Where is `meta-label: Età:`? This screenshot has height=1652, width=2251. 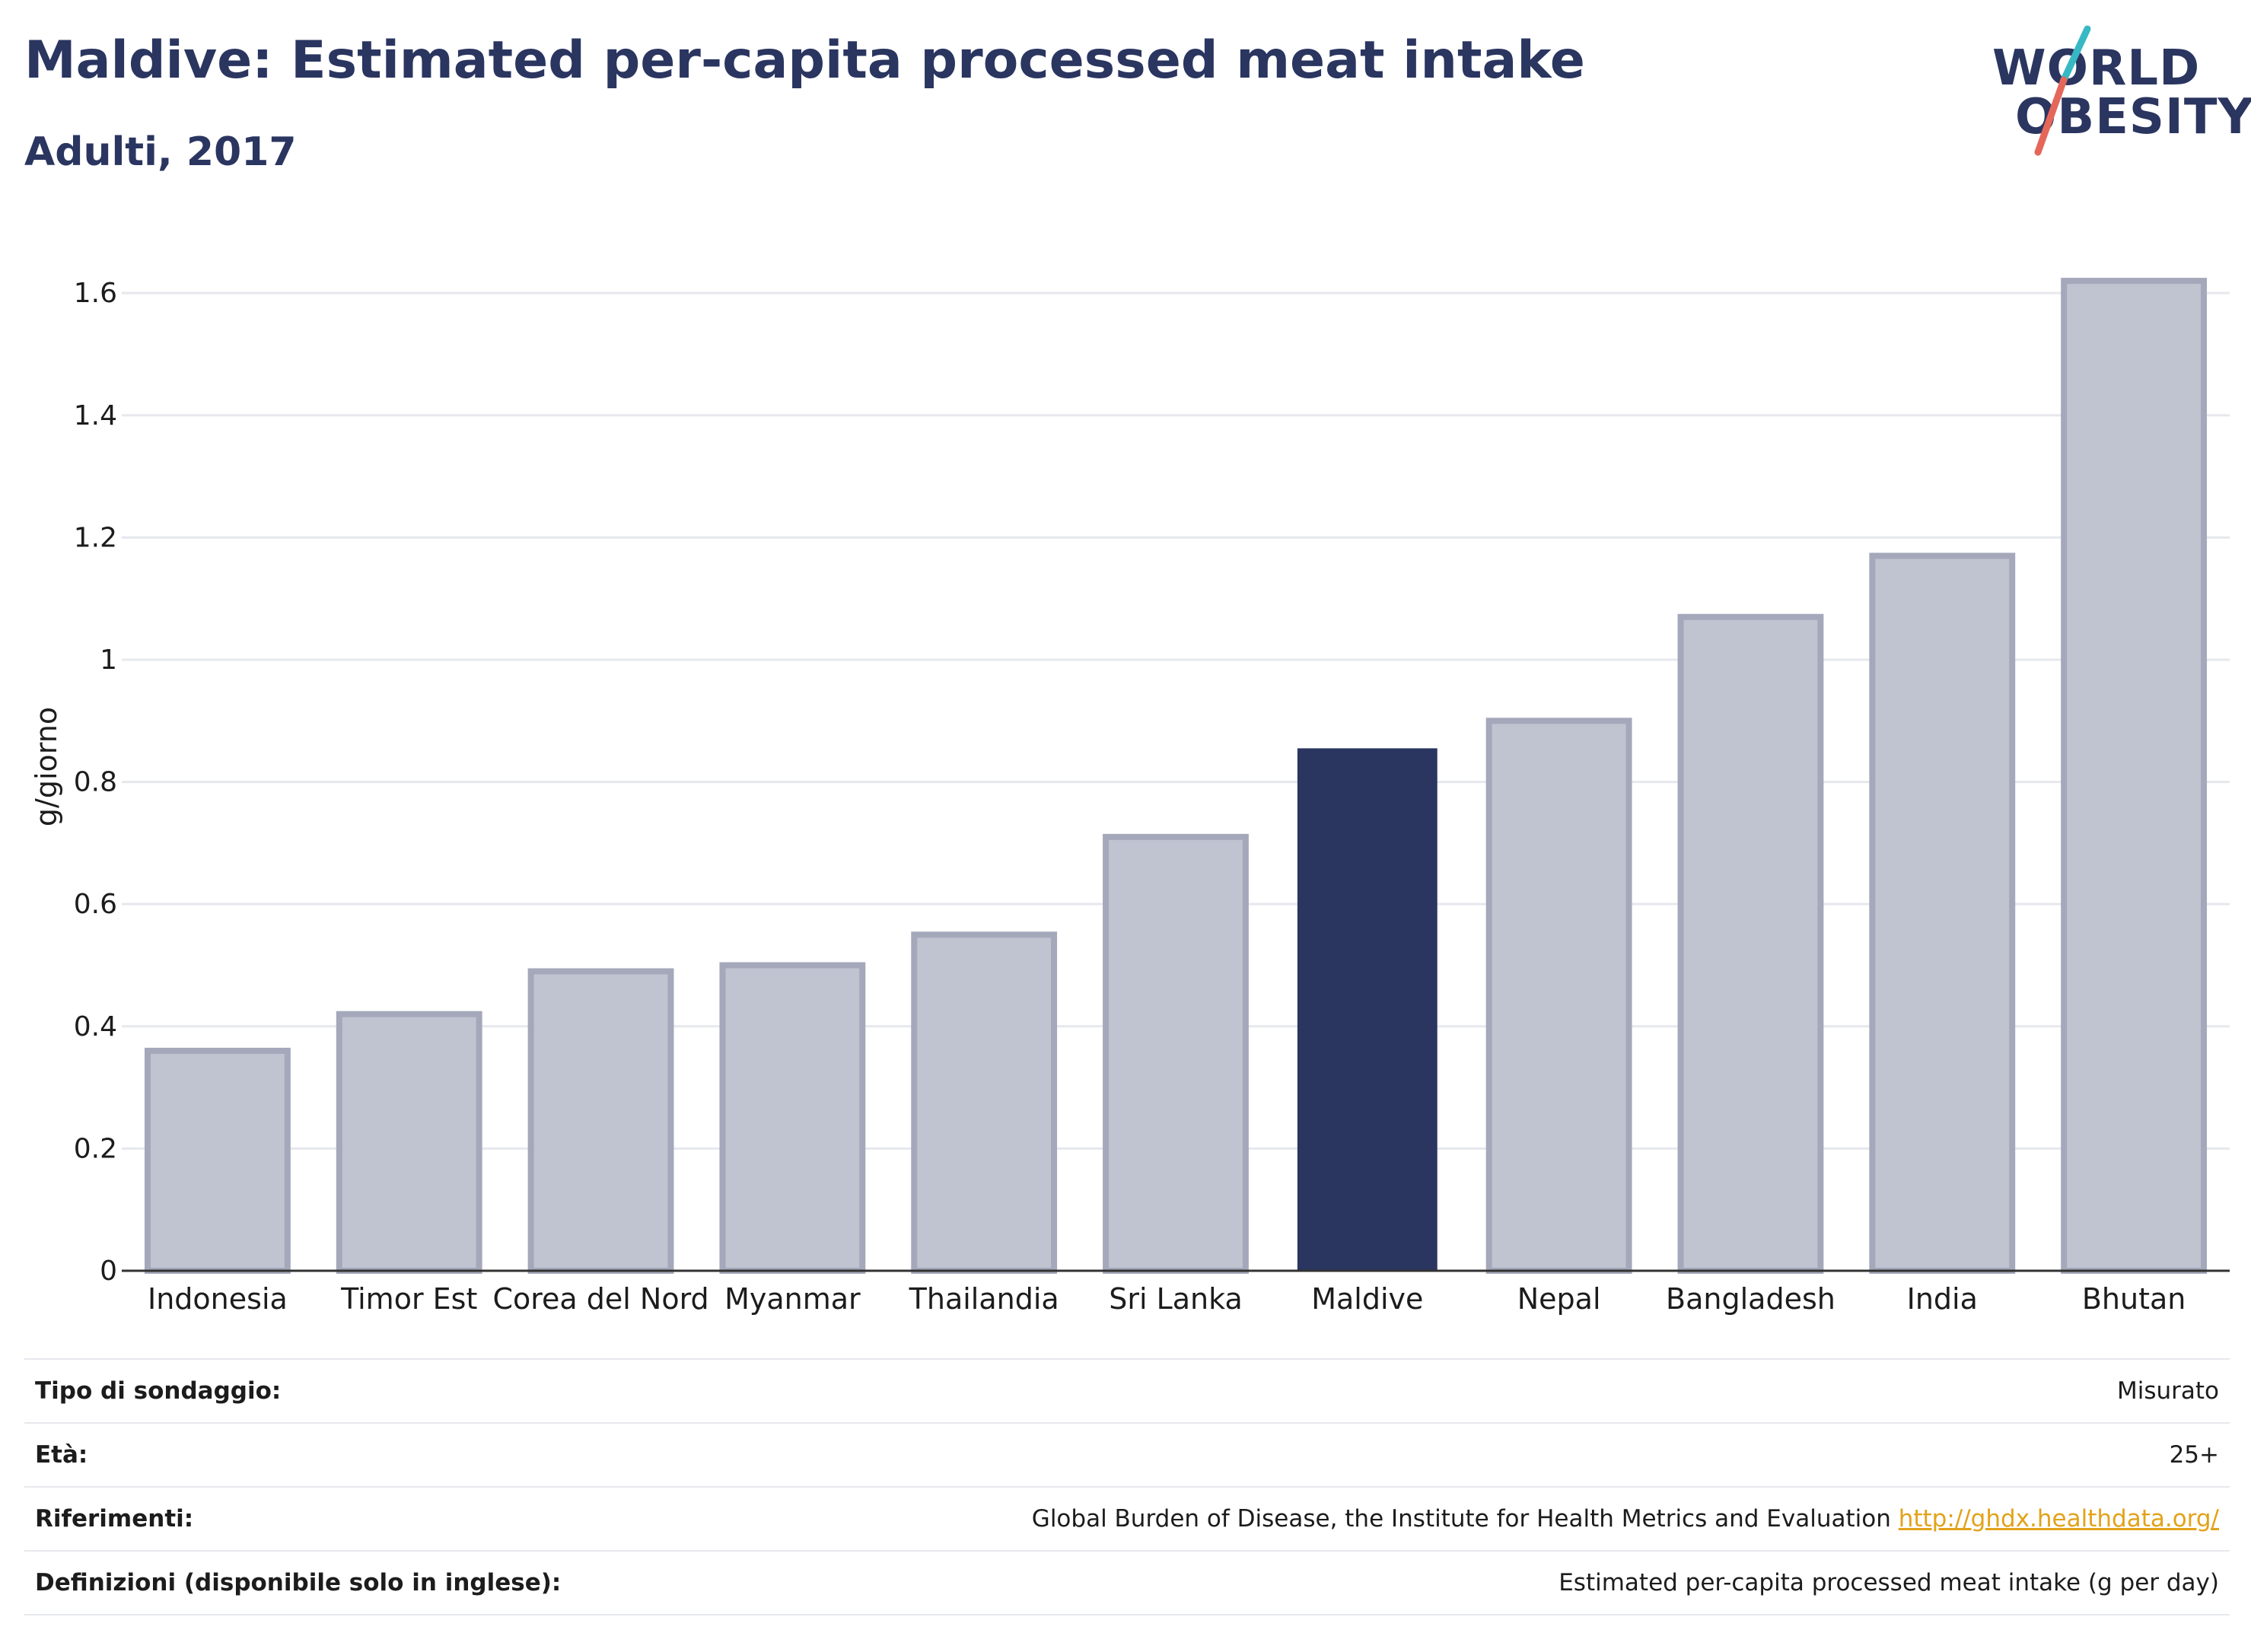 meta-label: Età: is located at coordinates (368, 1455).